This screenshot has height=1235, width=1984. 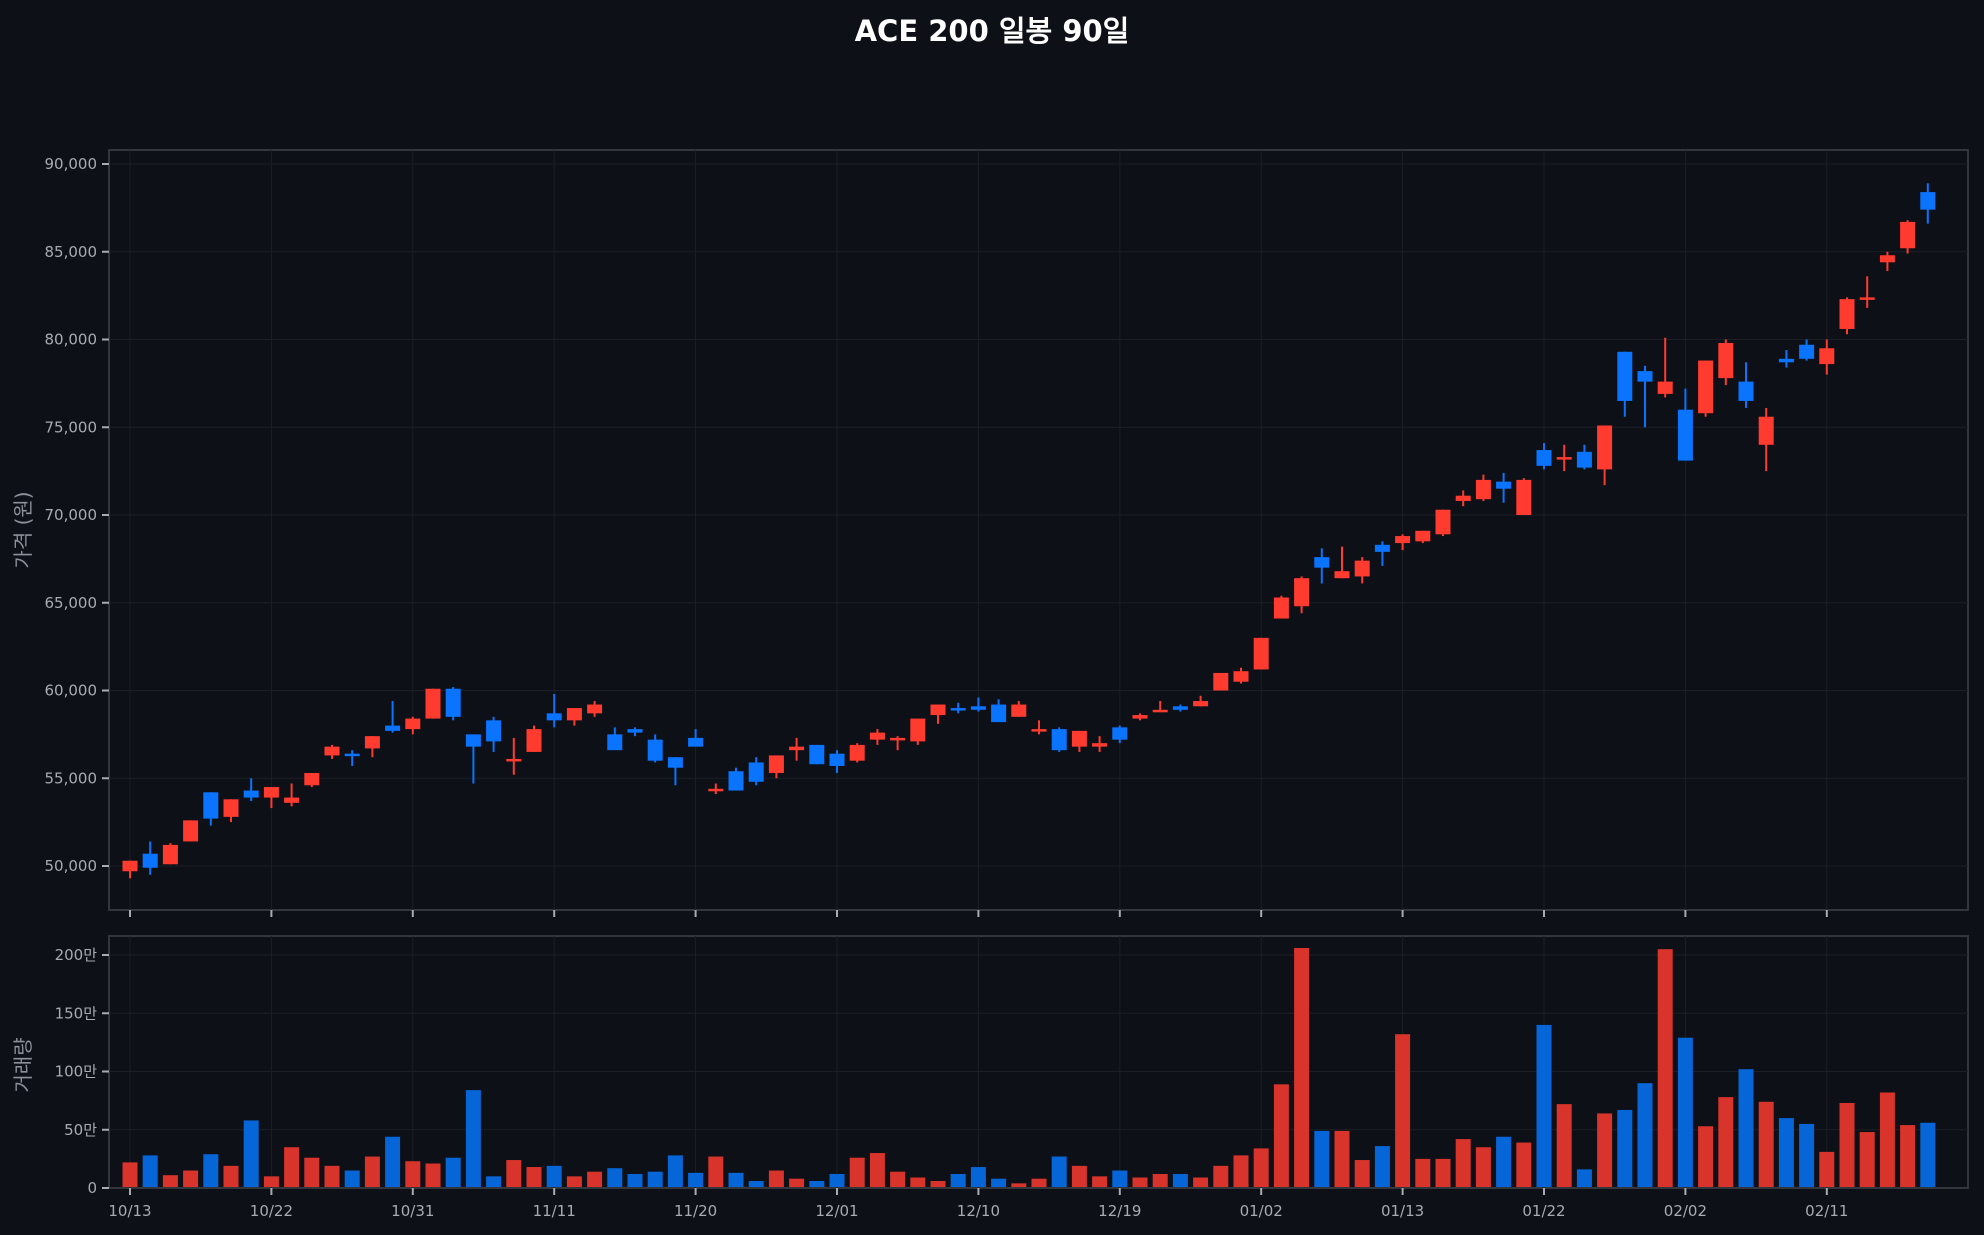 I want to click on x-tick-label: 10/22, so click(x=271, y=1211).